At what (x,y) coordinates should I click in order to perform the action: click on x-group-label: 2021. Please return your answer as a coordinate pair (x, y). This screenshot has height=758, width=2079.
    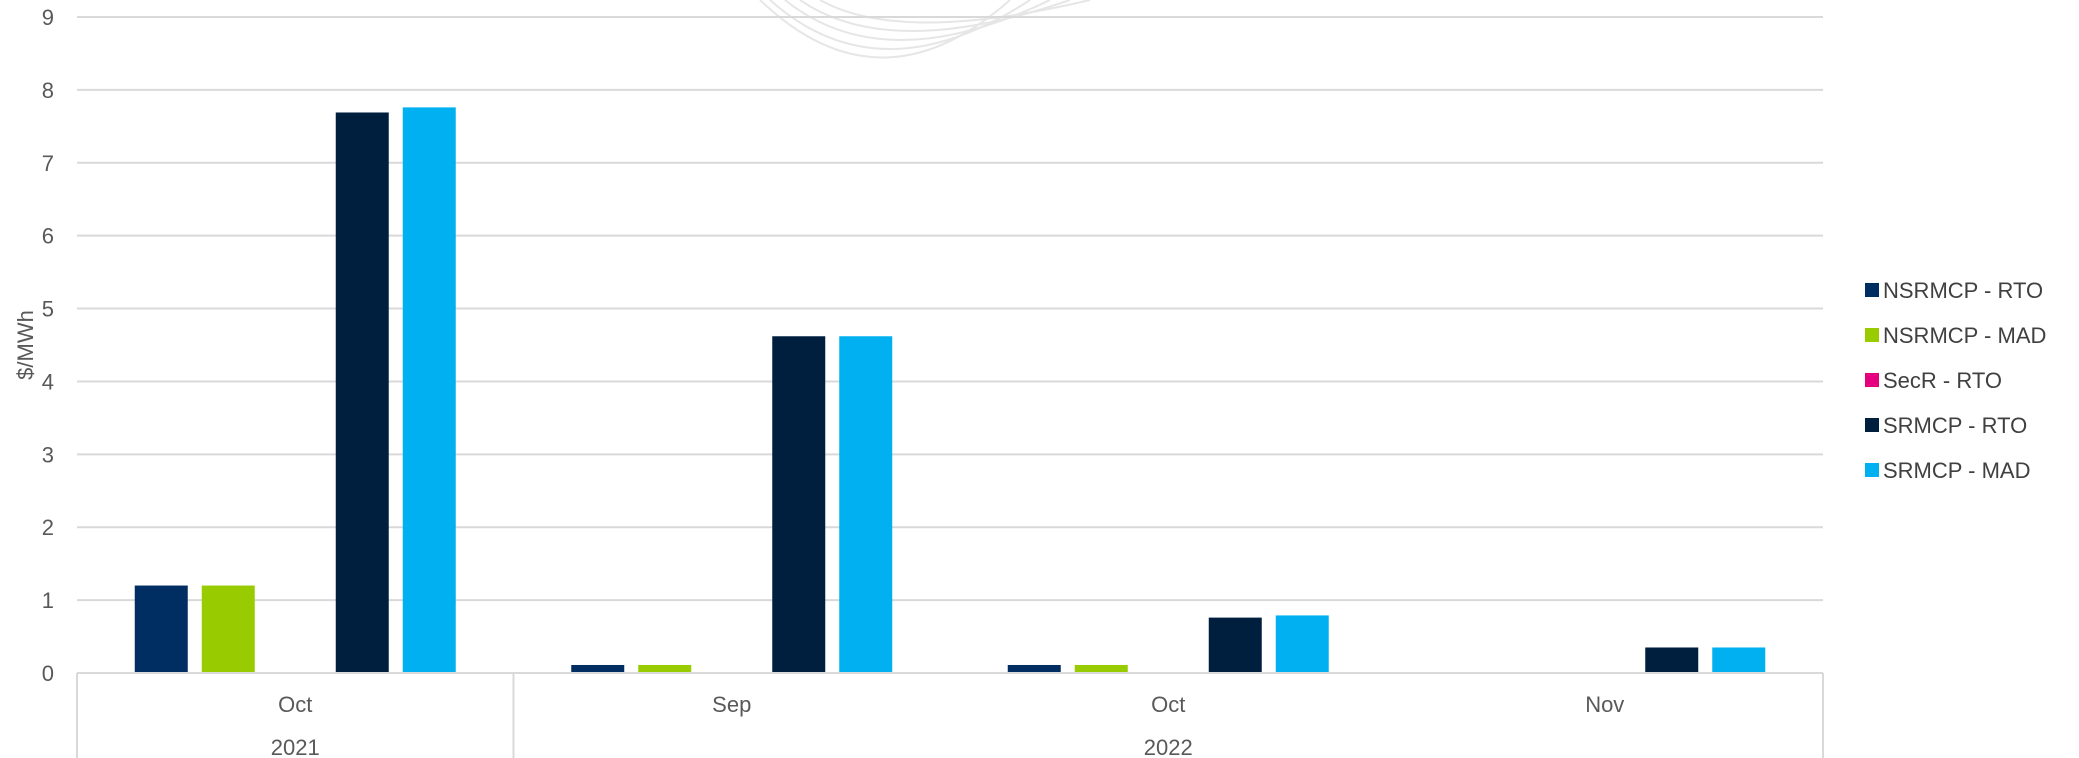
    Looking at the image, I should click on (295, 746).